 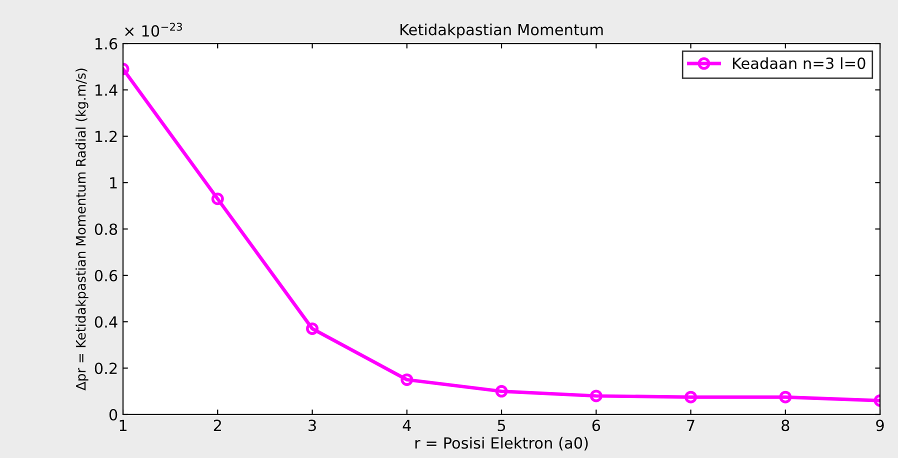 I want to click on y-tick-label: 1.6, so click(x=107, y=44).